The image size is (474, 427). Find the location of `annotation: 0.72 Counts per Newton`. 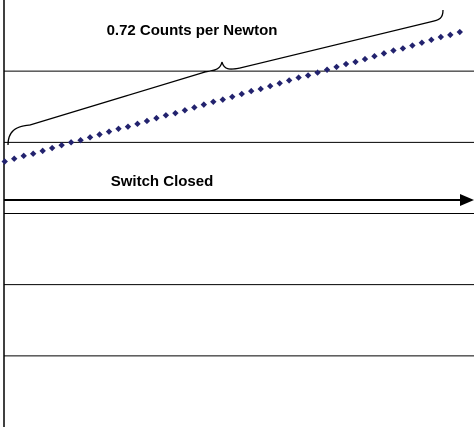

annotation: 0.72 Counts per Newton is located at coordinates (192, 30).